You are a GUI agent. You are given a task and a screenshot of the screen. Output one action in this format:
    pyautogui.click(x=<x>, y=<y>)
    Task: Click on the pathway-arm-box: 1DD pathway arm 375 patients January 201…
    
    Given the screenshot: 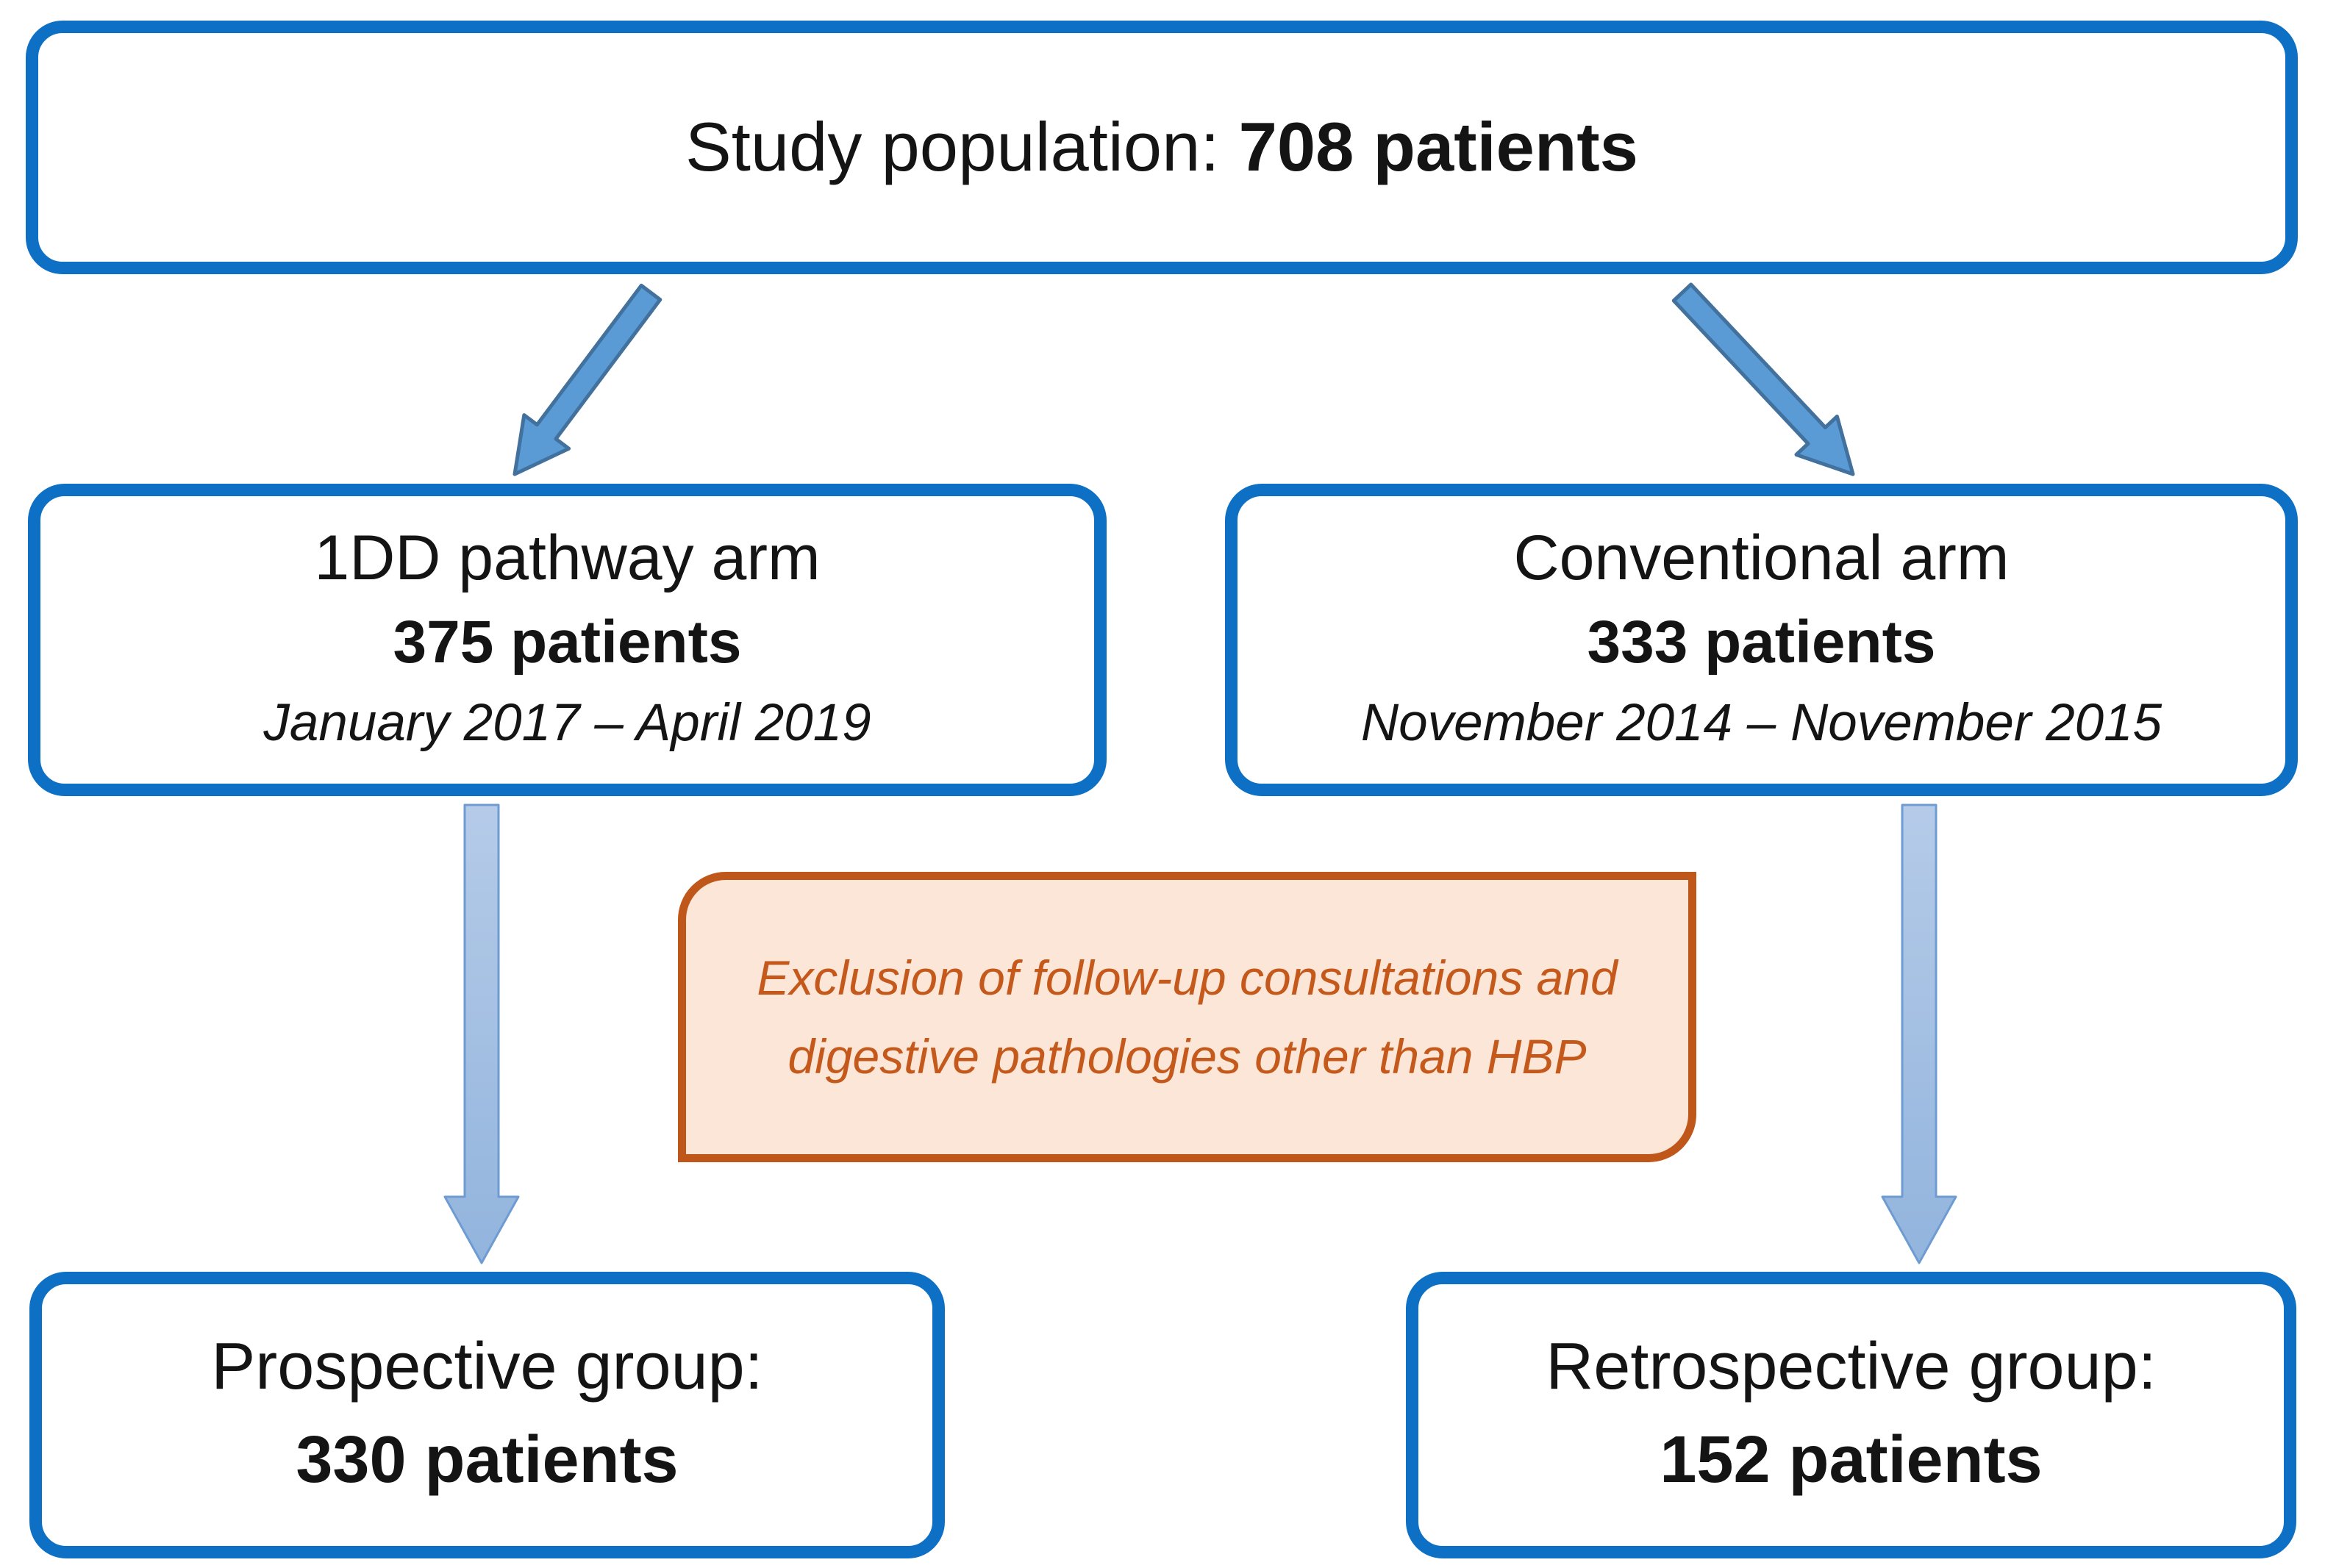 What is the action you would take?
    pyautogui.click(x=568, y=640)
    